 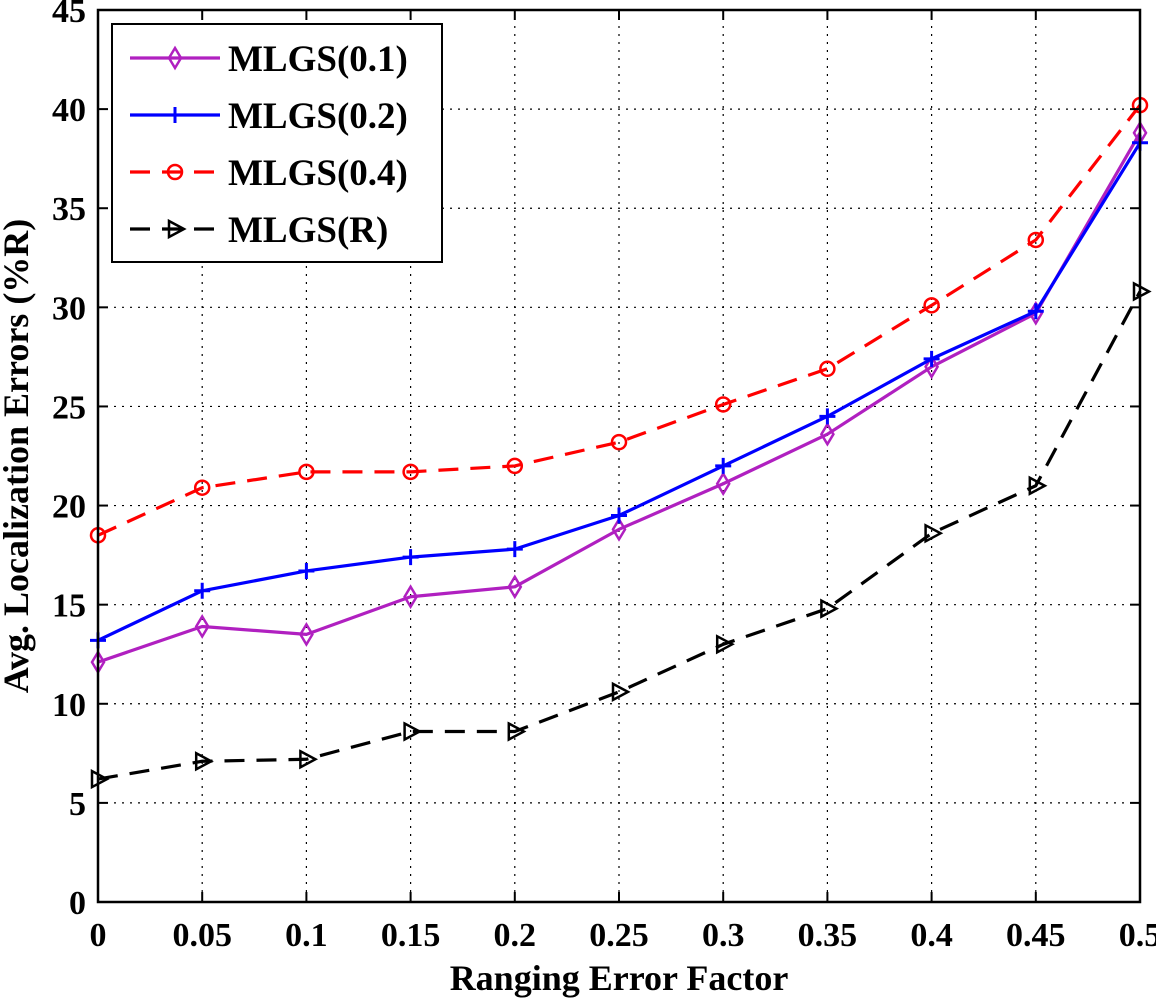 What do you see at coordinates (318, 59) in the screenshot?
I see `legend-label: MLGS(0.1)` at bounding box center [318, 59].